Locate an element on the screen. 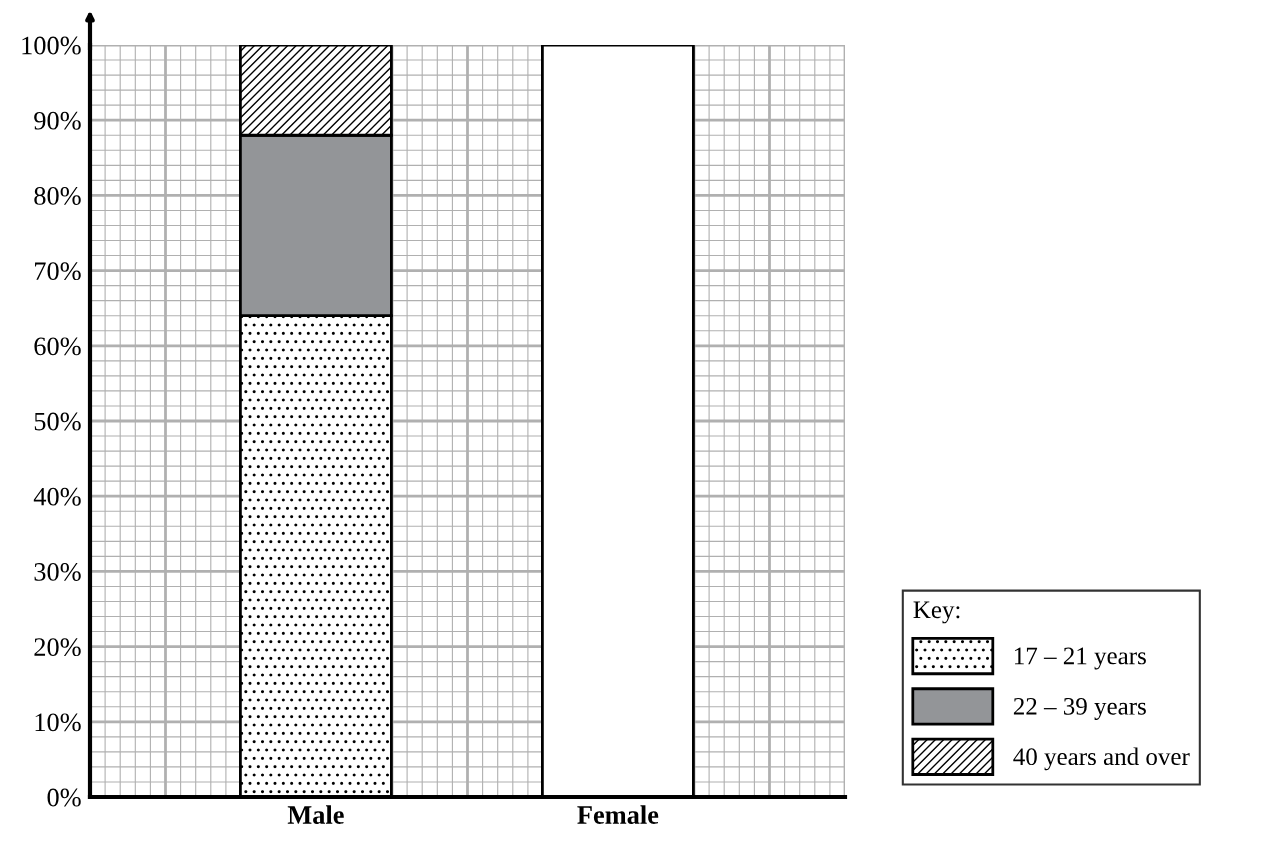 This screenshot has width=1279, height=847. y-tick-label: 100% is located at coordinates (51, 45).